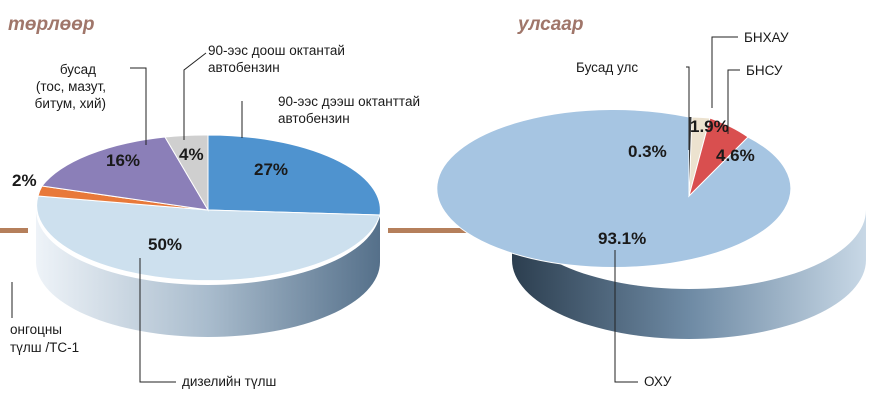 This screenshot has height=405, width=878. What do you see at coordinates (622, 238) in the screenshot?
I see `pct-russia: 93.1%` at bounding box center [622, 238].